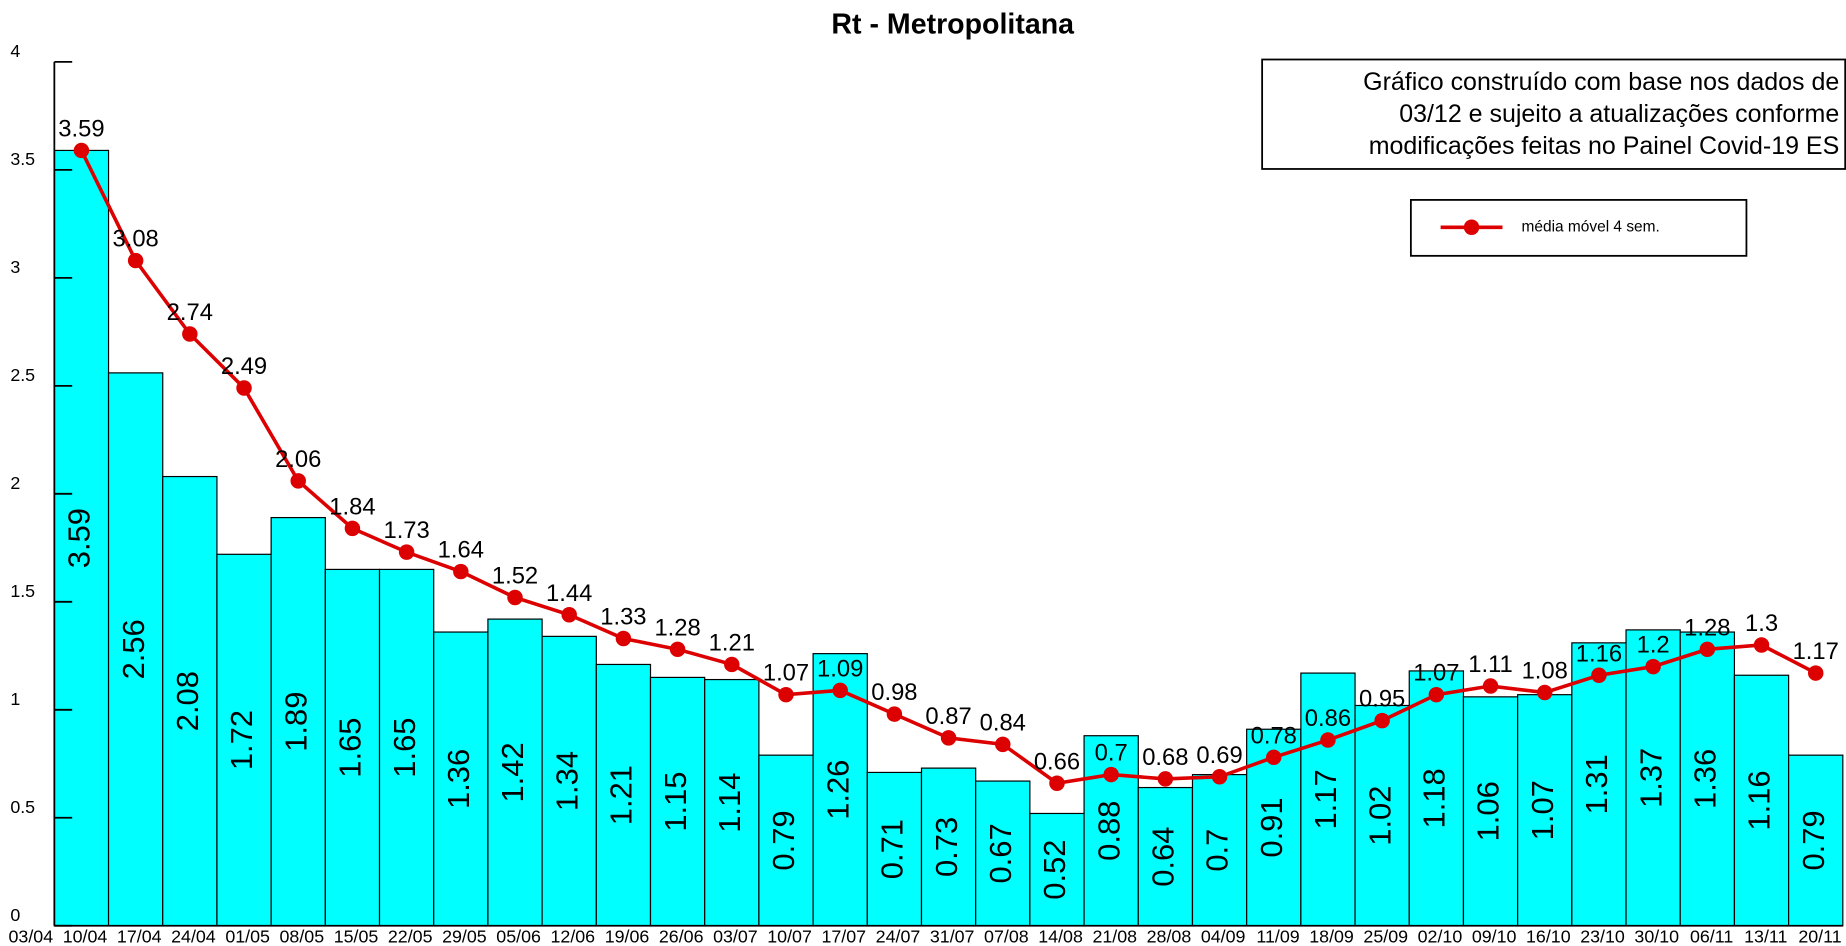 This screenshot has height=946, width=1846. Describe the element at coordinates (1545, 671) in the screenshot. I see `line-label: 1.08` at that location.